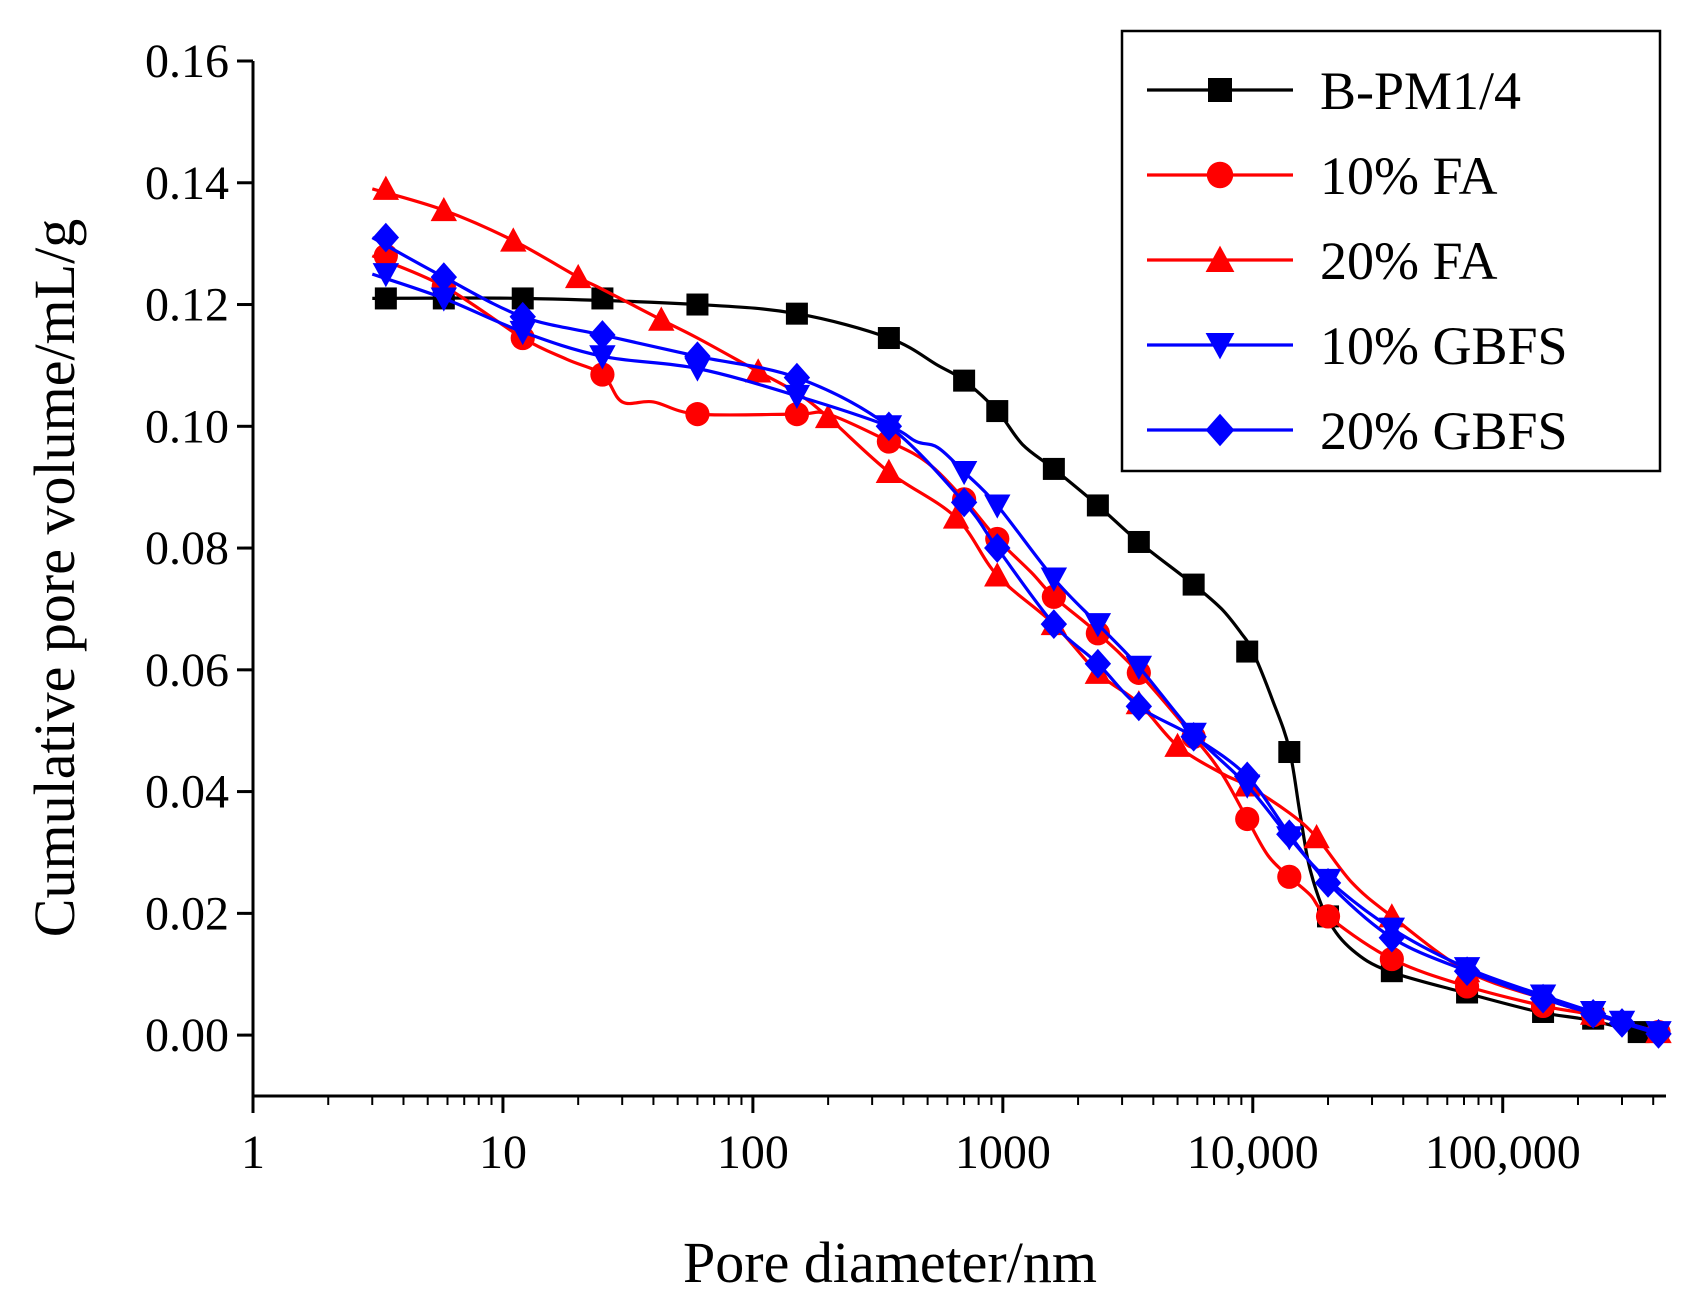  I want to click on legend-item: 10% FA, so click(1322, 176).